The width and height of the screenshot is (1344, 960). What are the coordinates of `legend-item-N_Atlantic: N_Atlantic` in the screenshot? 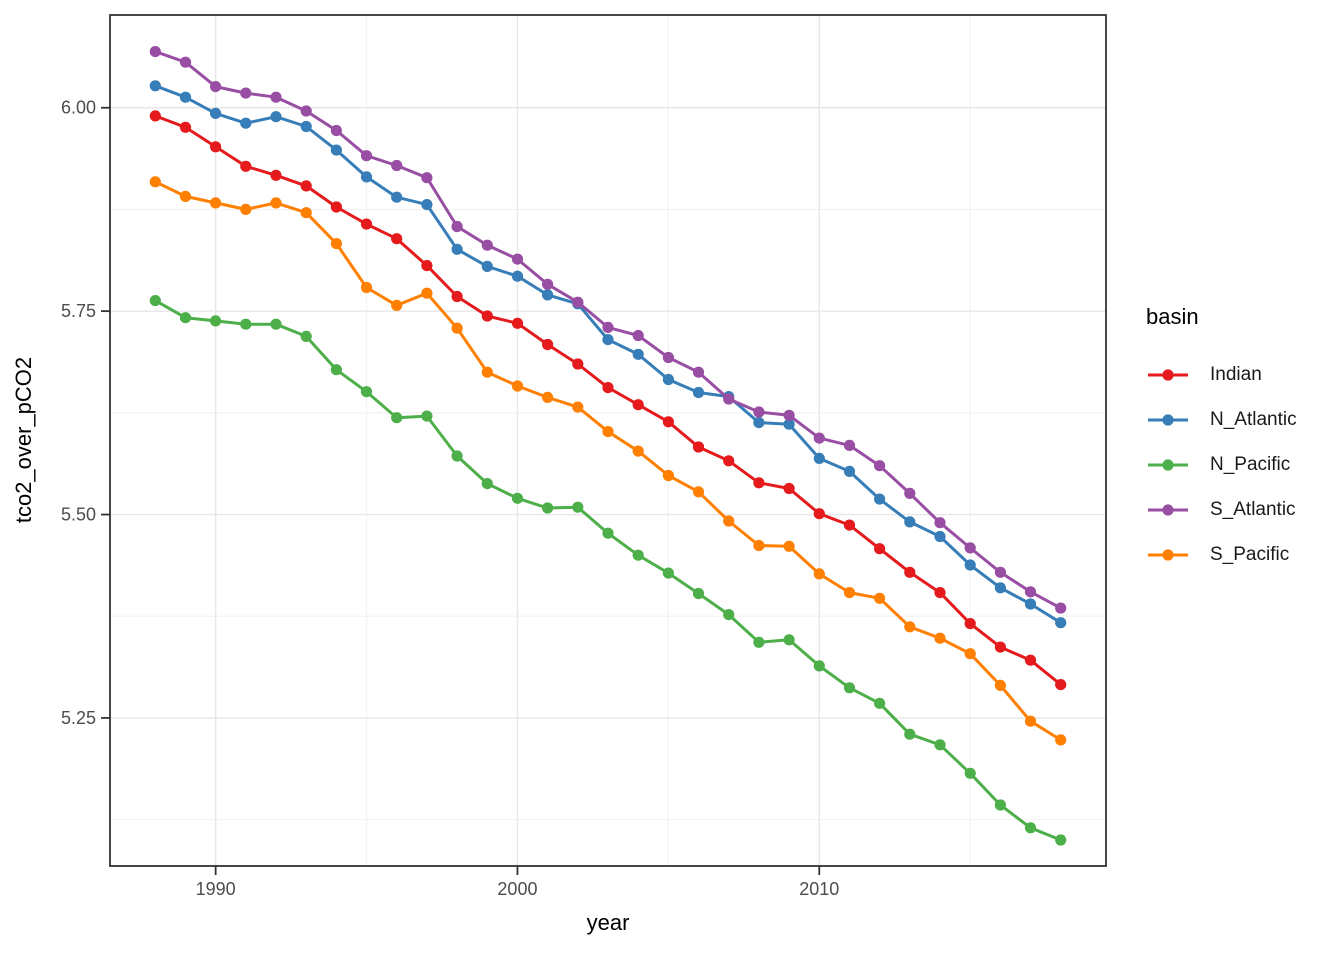 It's located at (1221, 419).